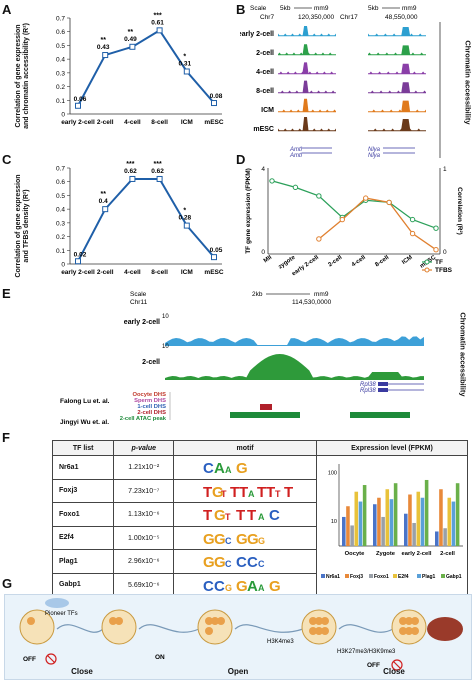  I want to click on data-label: 0.31, so click(184, 63).